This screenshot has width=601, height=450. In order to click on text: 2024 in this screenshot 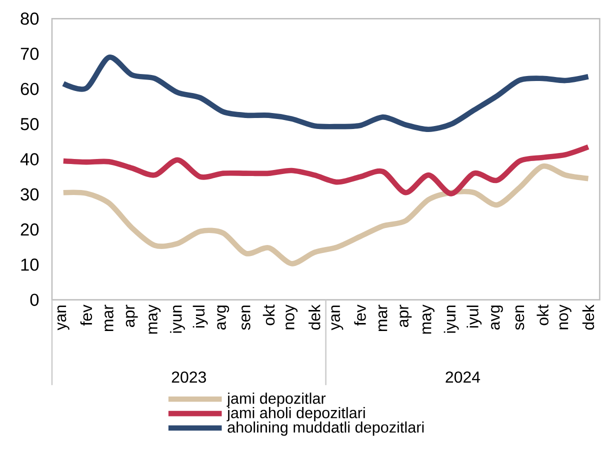, I will do `click(463, 377)`.